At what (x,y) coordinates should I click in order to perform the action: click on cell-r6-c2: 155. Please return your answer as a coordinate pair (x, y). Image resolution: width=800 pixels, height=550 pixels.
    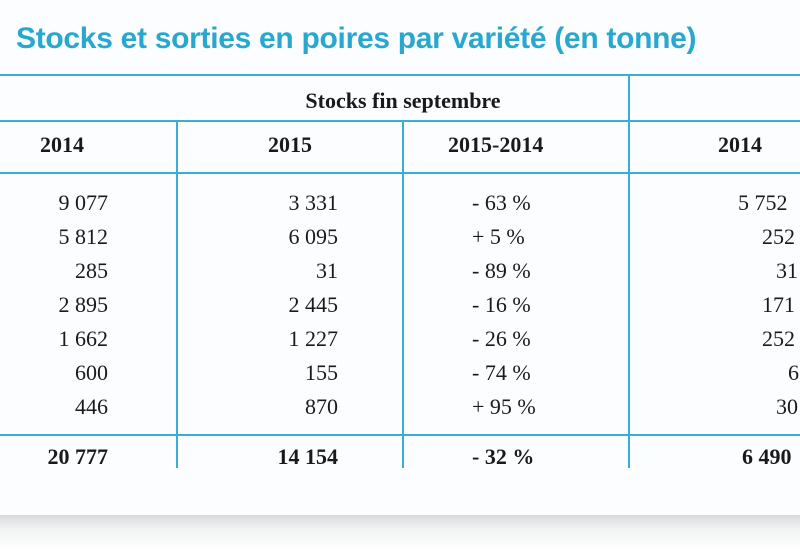
    Looking at the image, I should click on (321, 372).